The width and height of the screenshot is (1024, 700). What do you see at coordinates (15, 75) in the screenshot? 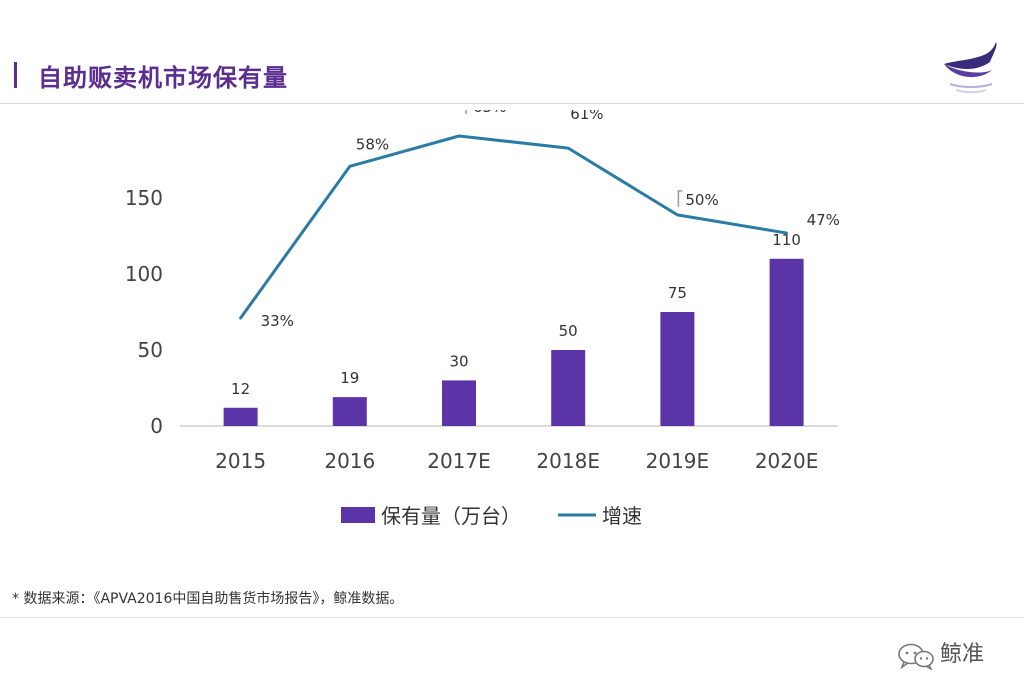
I see `title-accent-bar` at bounding box center [15, 75].